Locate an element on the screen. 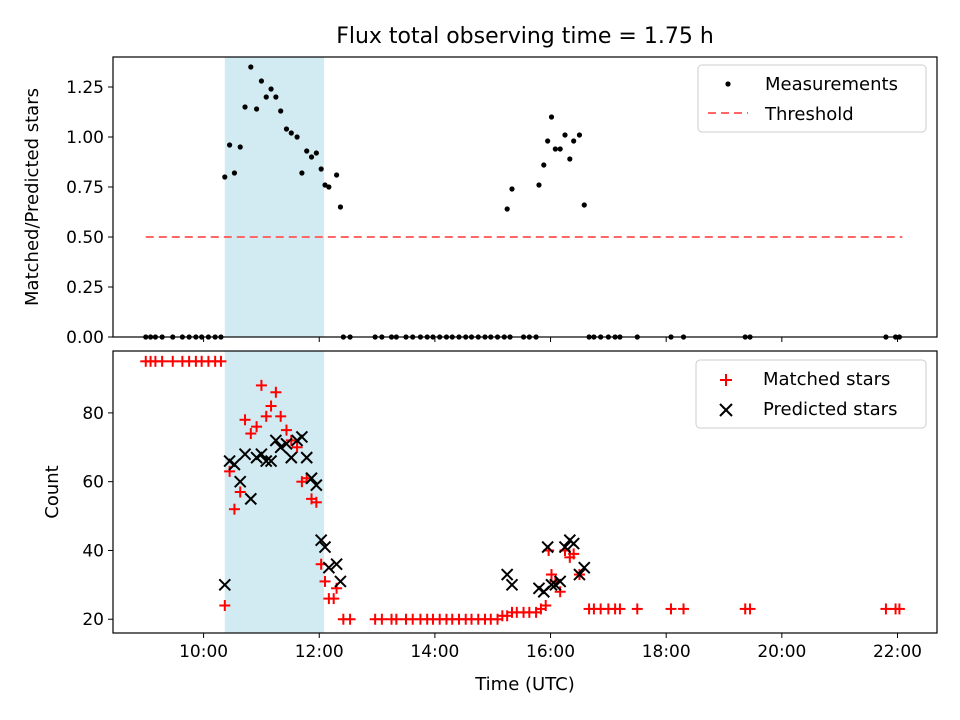 The width and height of the screenshot is (960, 720). bottom-legend: Matched stars Predicted stars is located at coordinates (811, 394).